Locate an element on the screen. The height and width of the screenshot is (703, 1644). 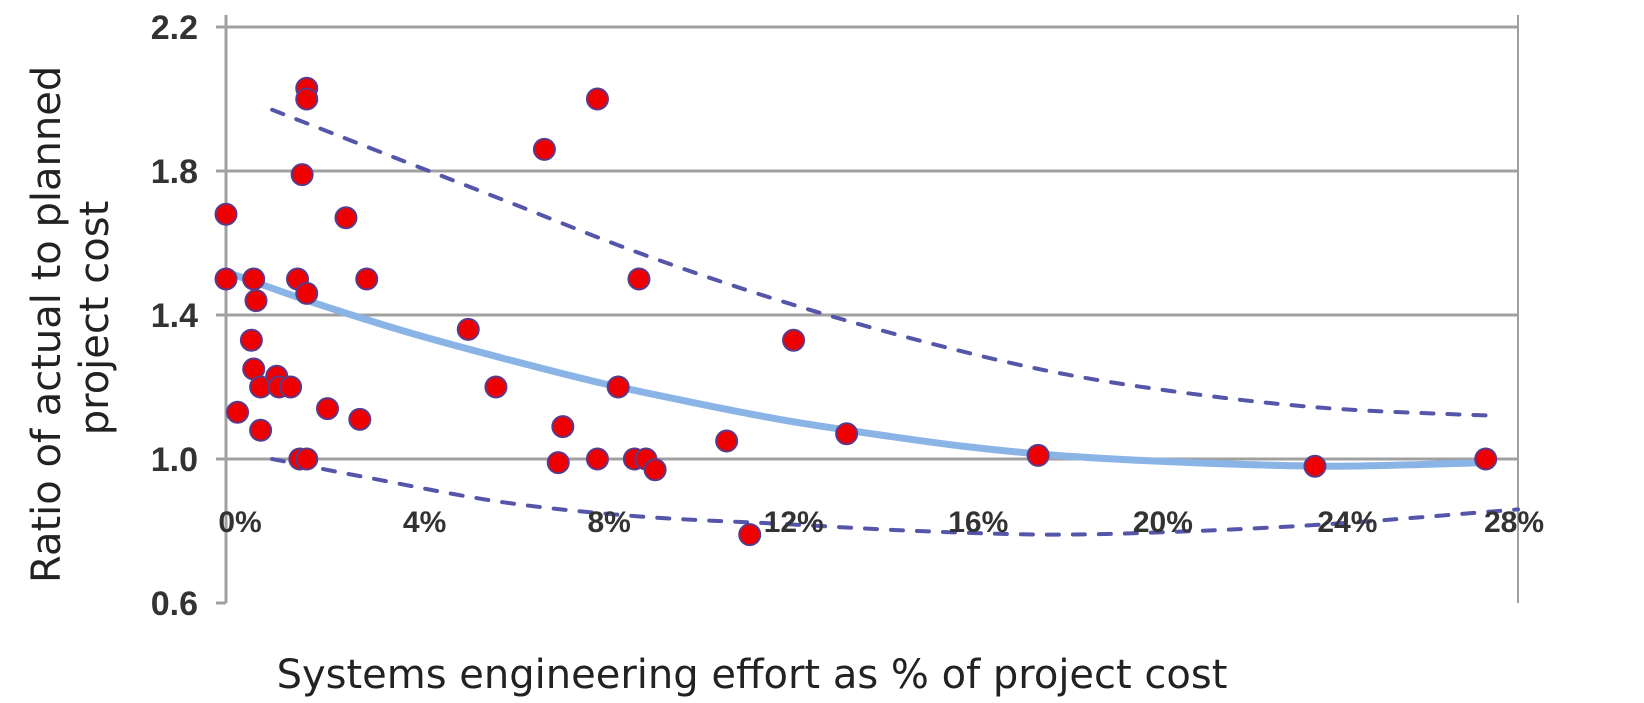
x-tick-label-2: 8% is located at coordinates (608, 522).